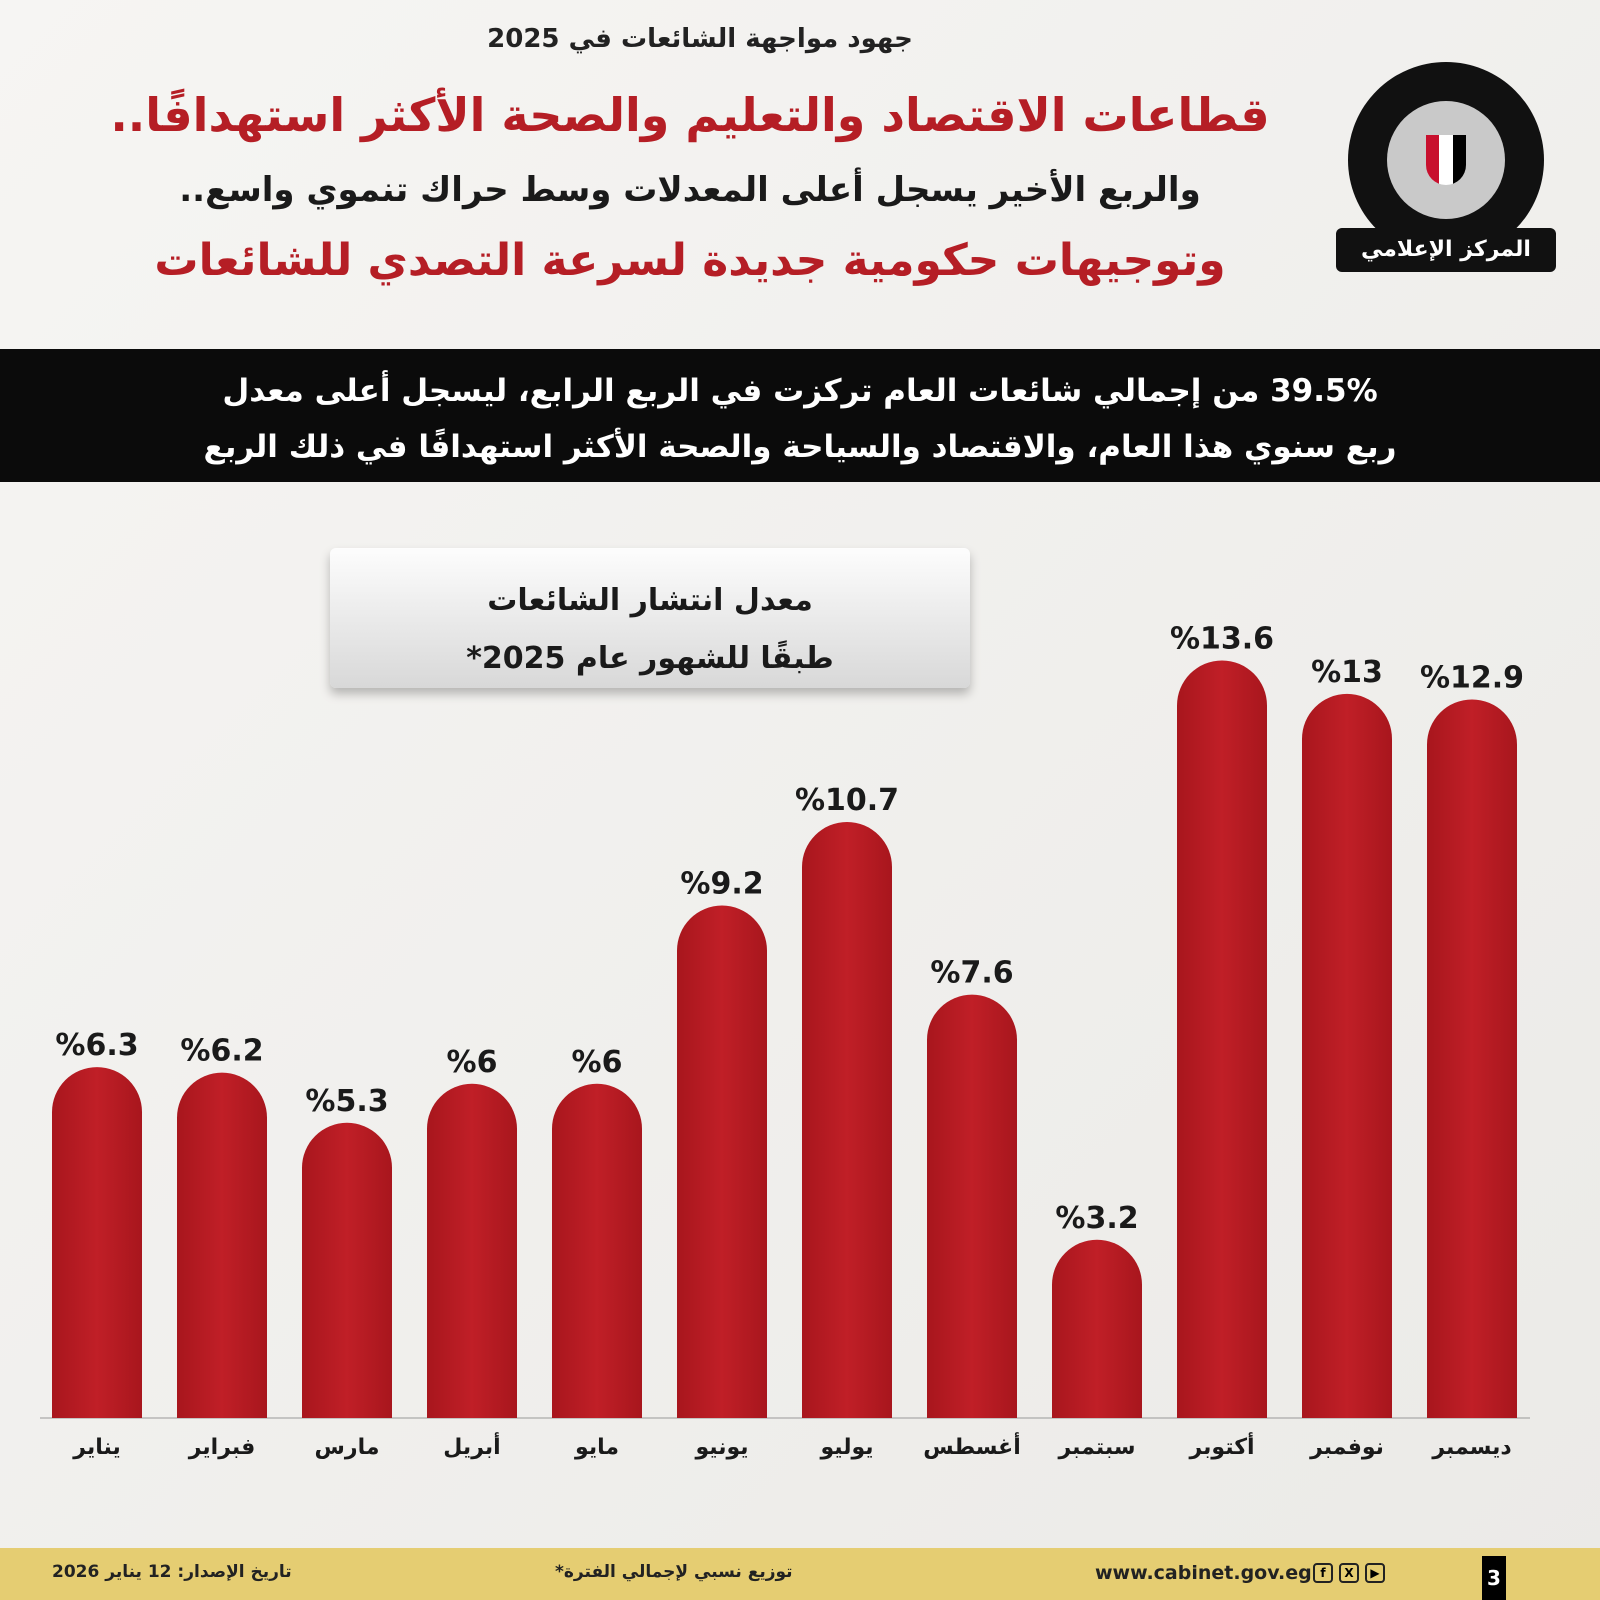  Describe the element at coordinates (972, 1445) in the screenshot. I see `category-label: أغسطس` at that location.